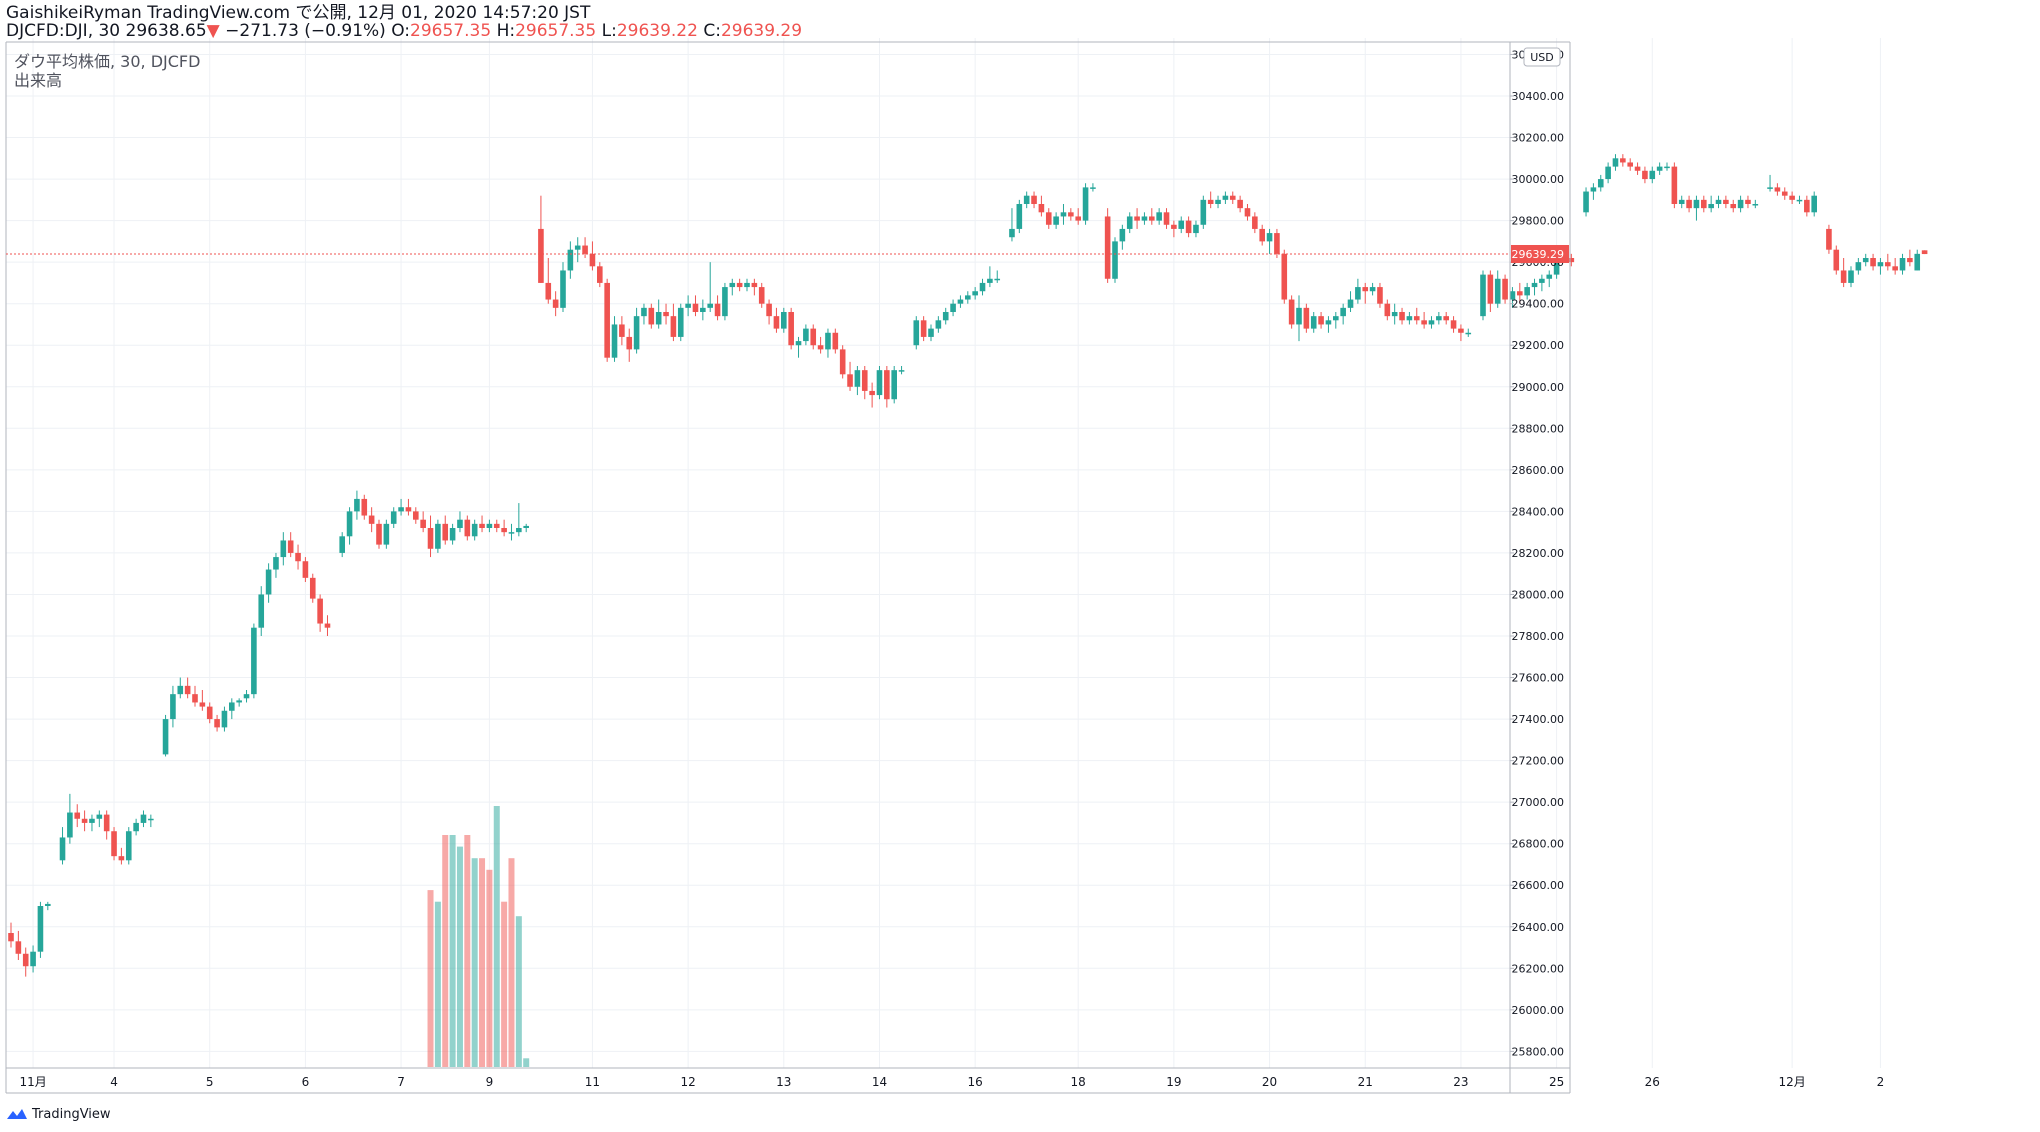 Image resolution: width=2040 pixels, height=1132 pixels. Describe the element at coordinates (17, 1114) in the screenshot. I see `tradingview-logo-icon` at that location.